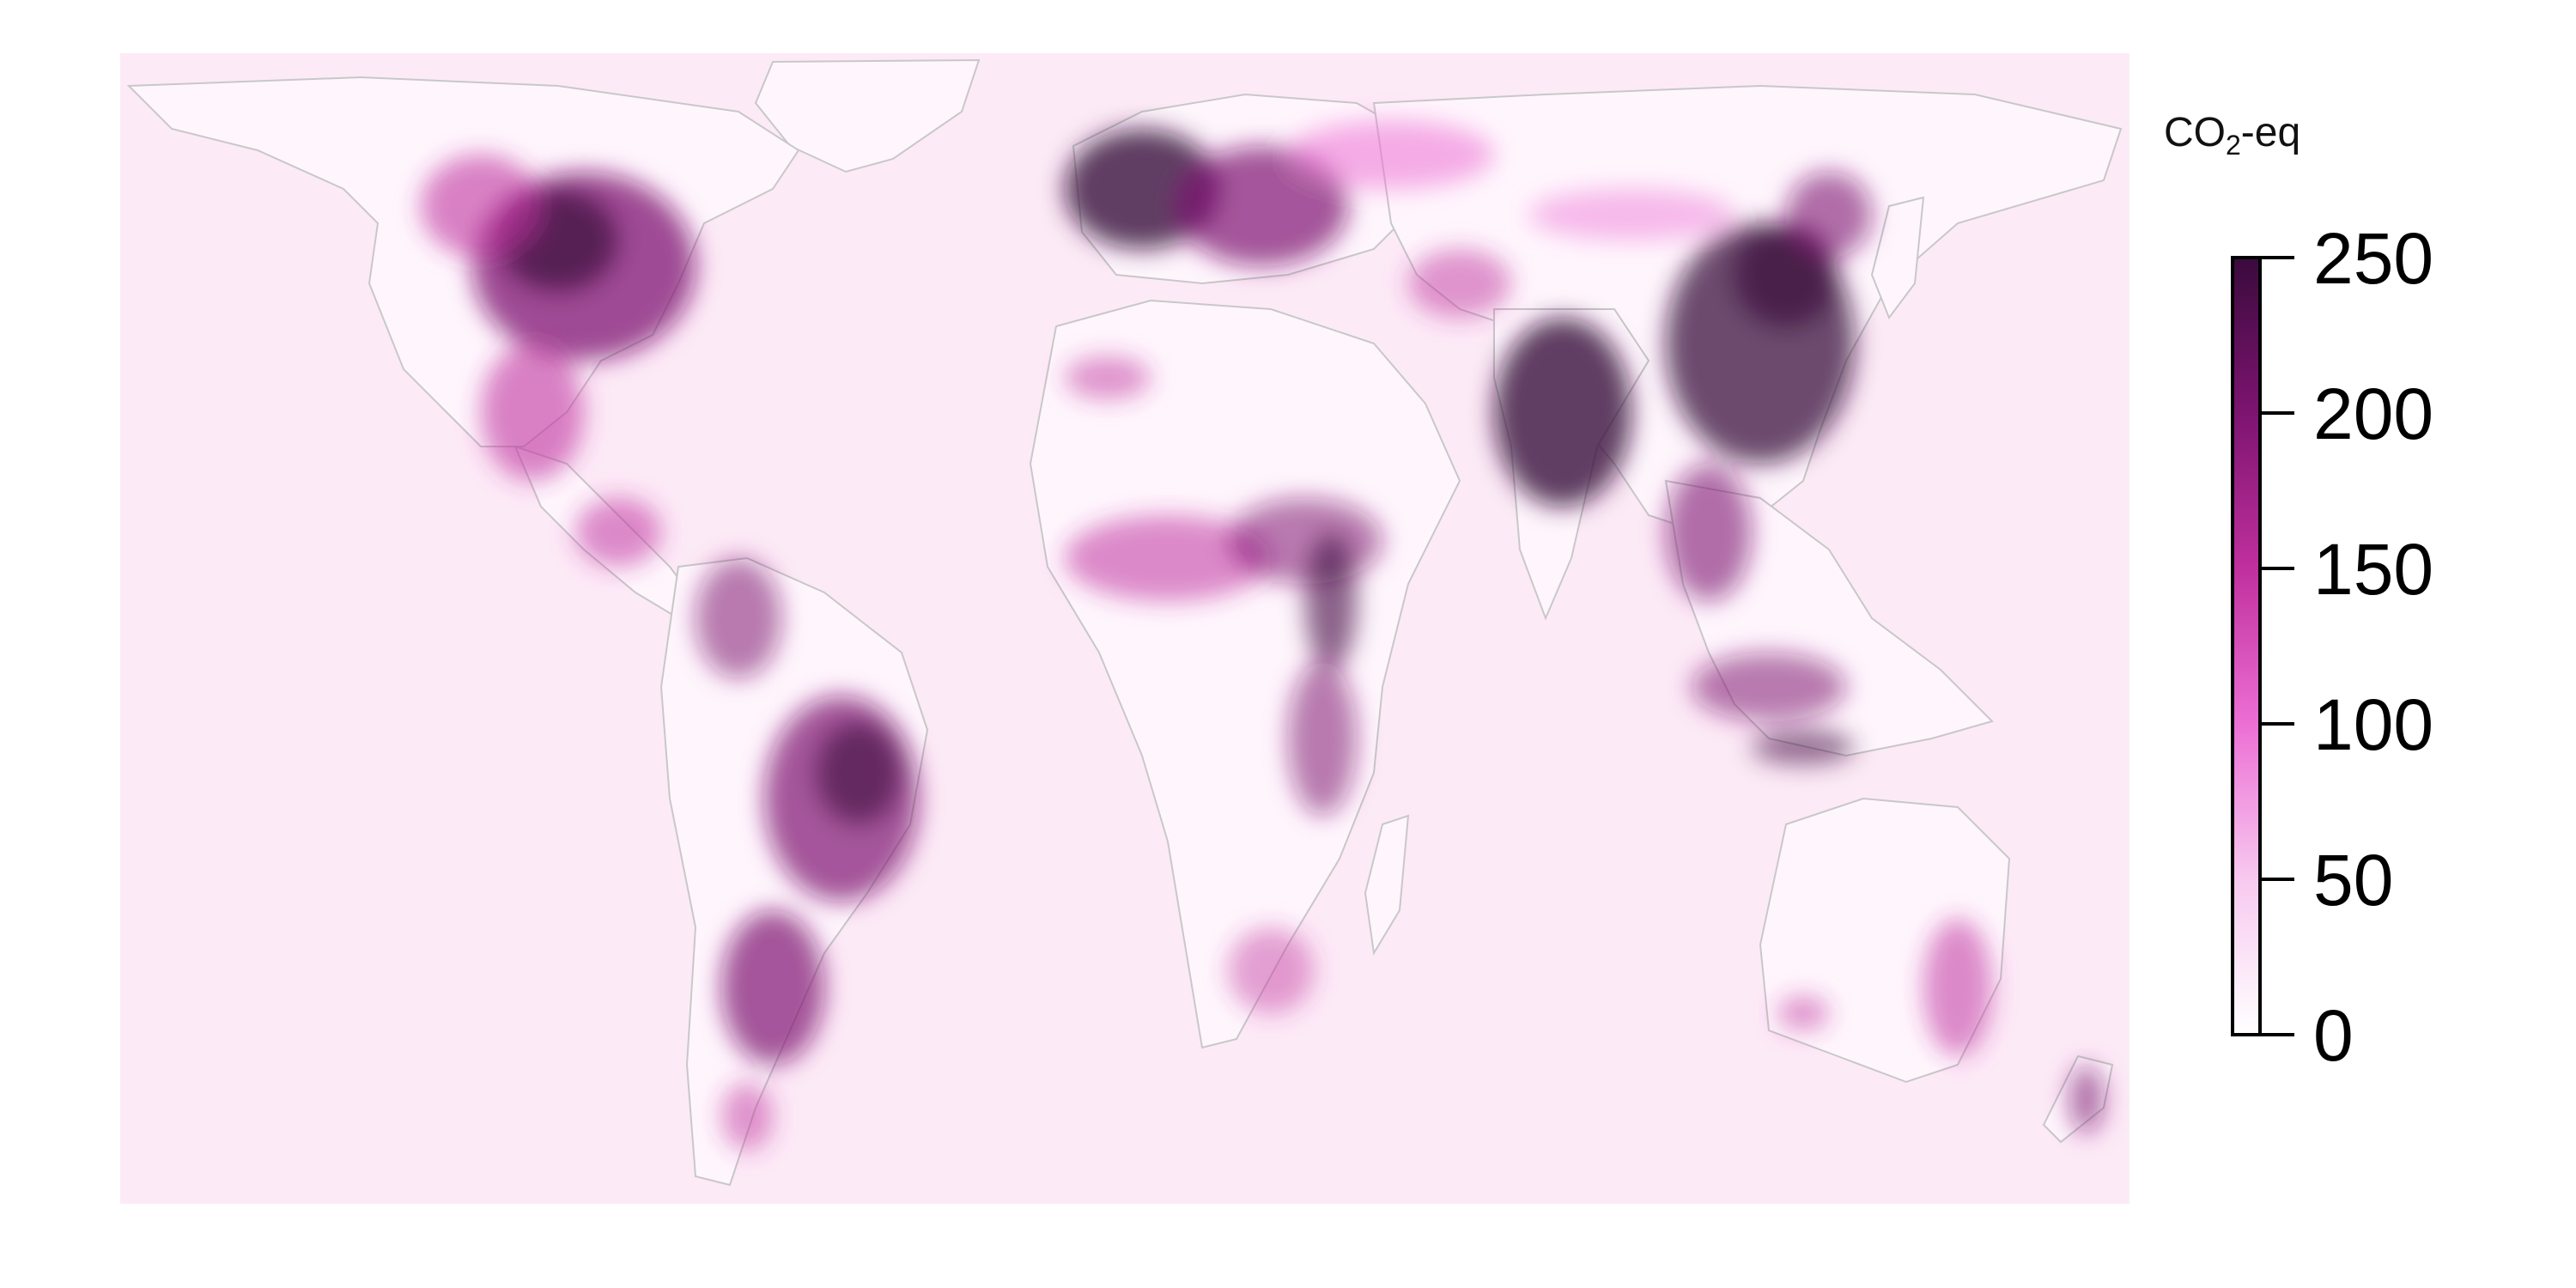 The height and width of the screenshot is (1288, 2576). What do you see at coordinates (2373, 569) in the screenshot?
I see `colorbar-tick-label: 150` at bounding box center [2373, 569].